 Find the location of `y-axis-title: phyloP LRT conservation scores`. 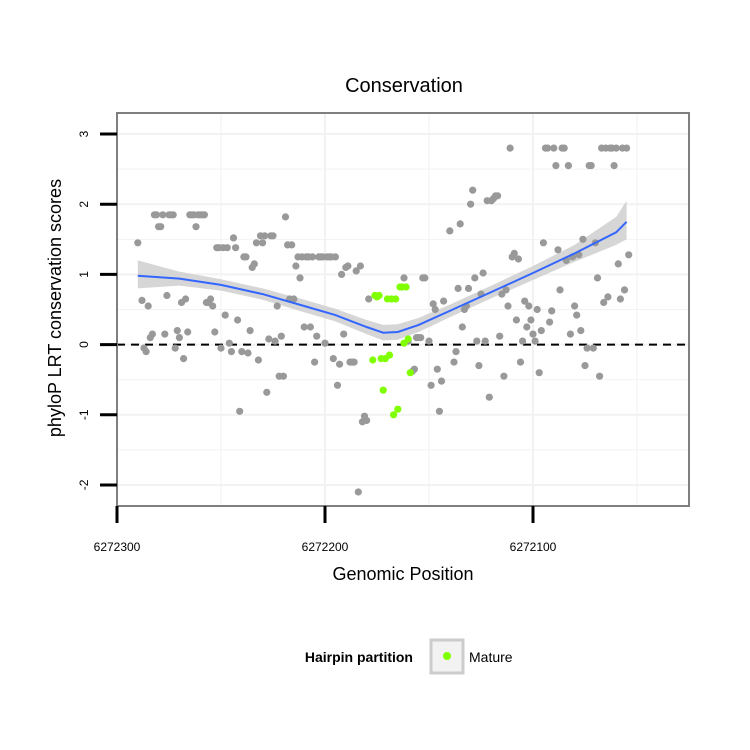

y-axis-title: phyloP LRT conservation scores is located at coordinates (55, 308).